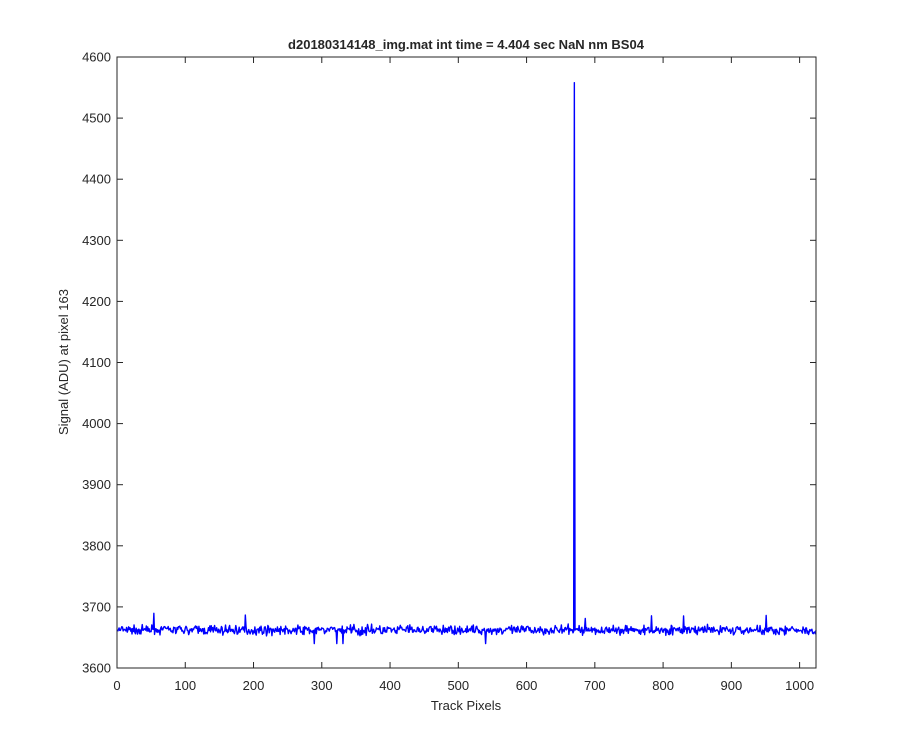  I want to click on y-tick-label: 4500, so click(96, 118).